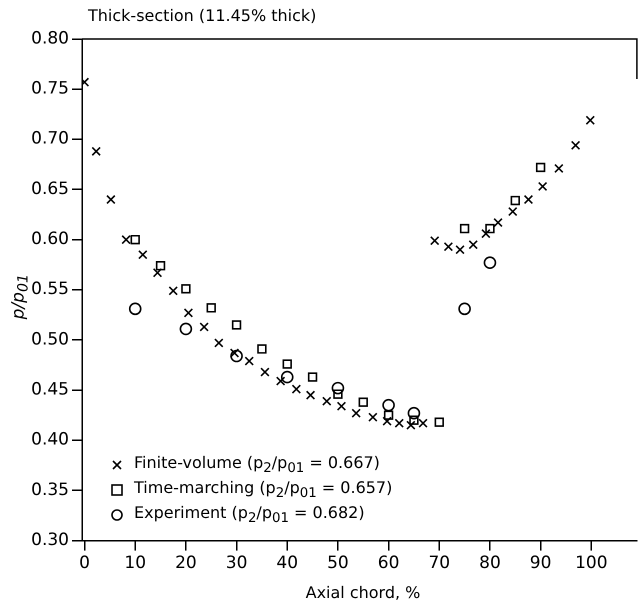 The height and width of the screenshot is (607, 644). Describe the element at coordinates (202, 15) in the screenshot. I see `chart-title: Thick-section (11.45% thick)` at that location.